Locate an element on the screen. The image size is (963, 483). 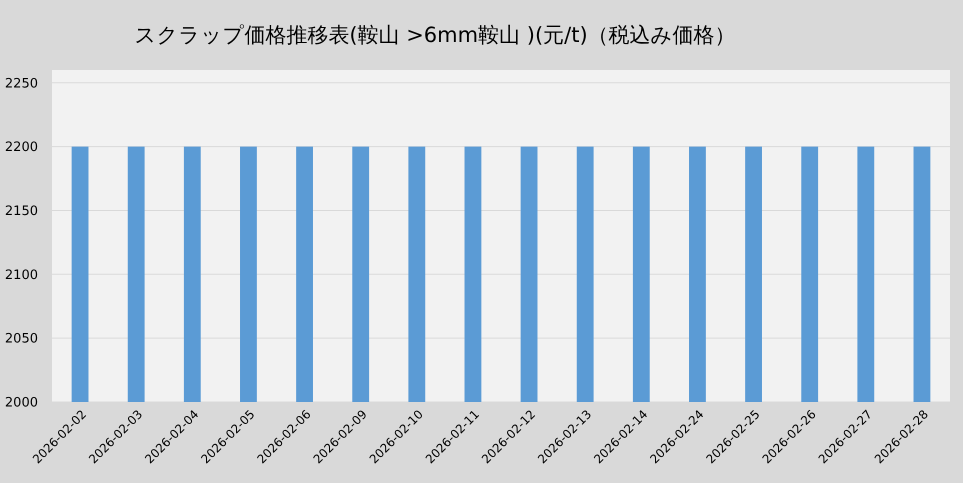
y-tick-label: 2250 is located at coordinates (21, 84).